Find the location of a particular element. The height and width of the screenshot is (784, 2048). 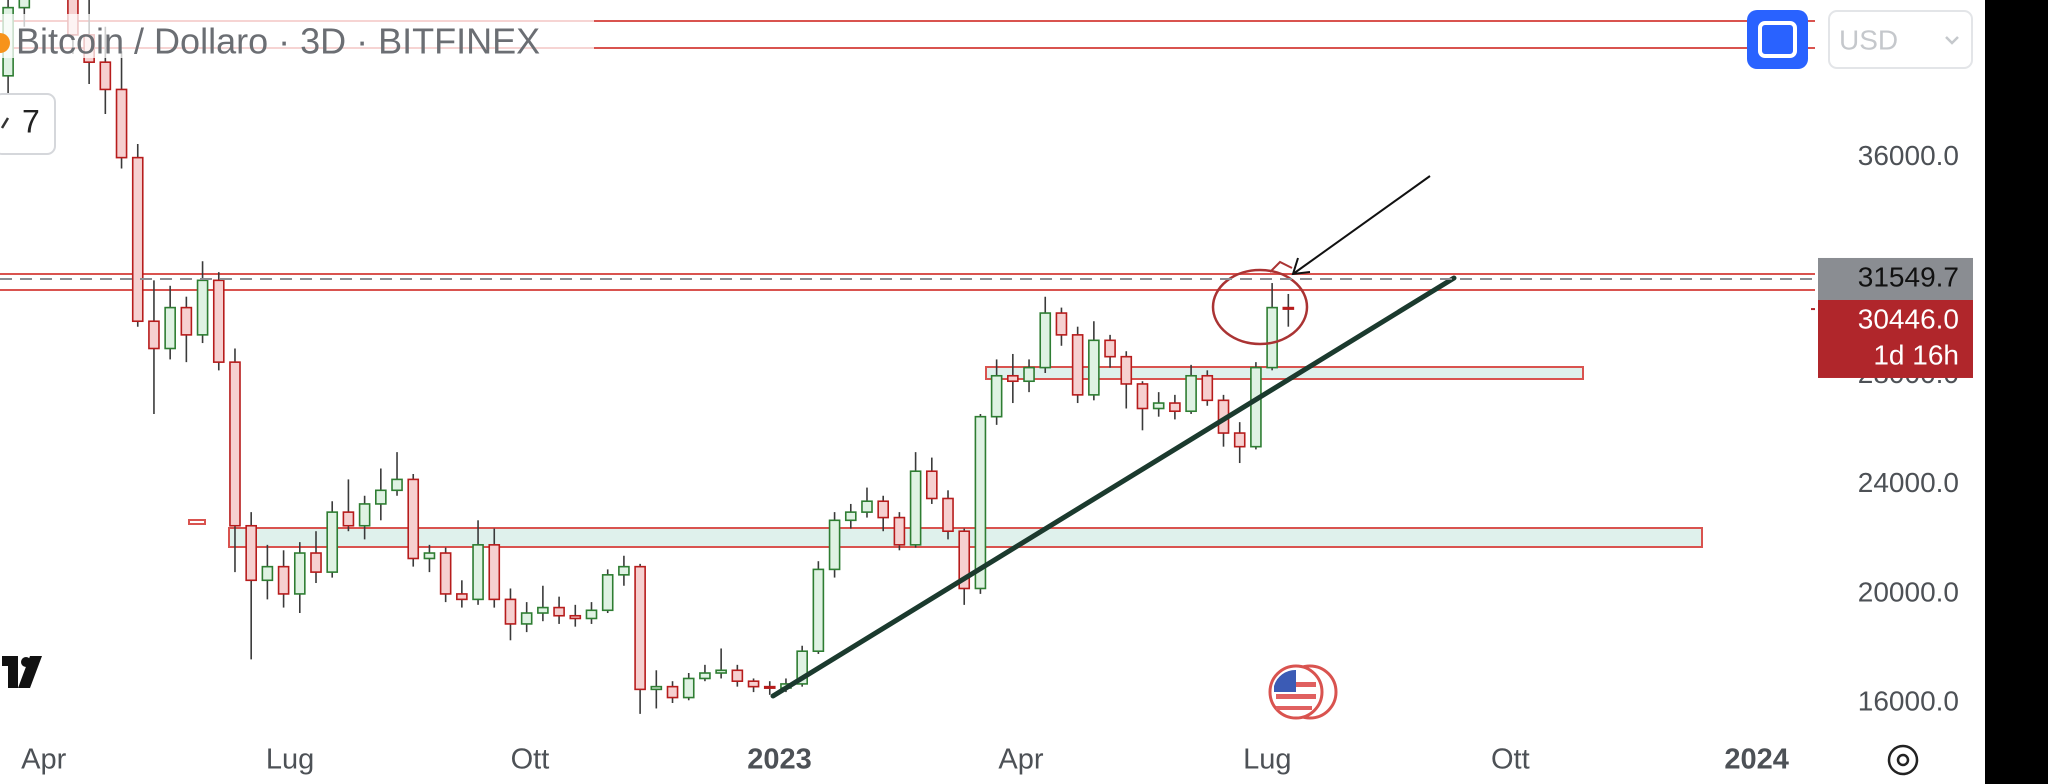

settings-icon is located at coordinates (1903, 760).